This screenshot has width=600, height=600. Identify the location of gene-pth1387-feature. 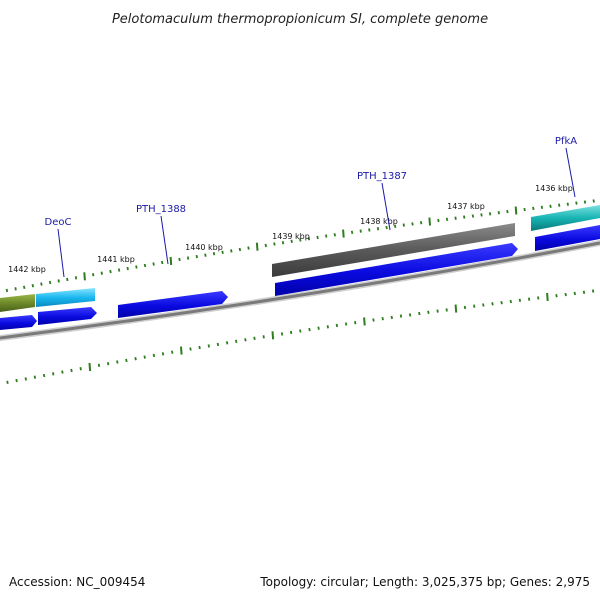
(393, 250).